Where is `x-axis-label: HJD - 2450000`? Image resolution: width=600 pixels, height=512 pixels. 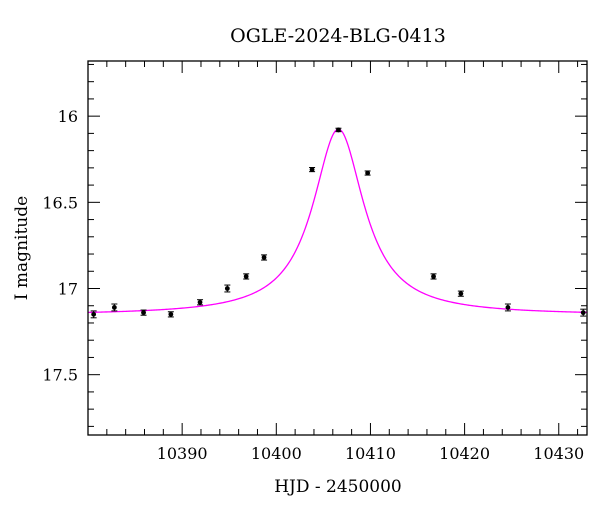
x-axis-label: HJD - 2450000 is located at coordinates (338, 487).